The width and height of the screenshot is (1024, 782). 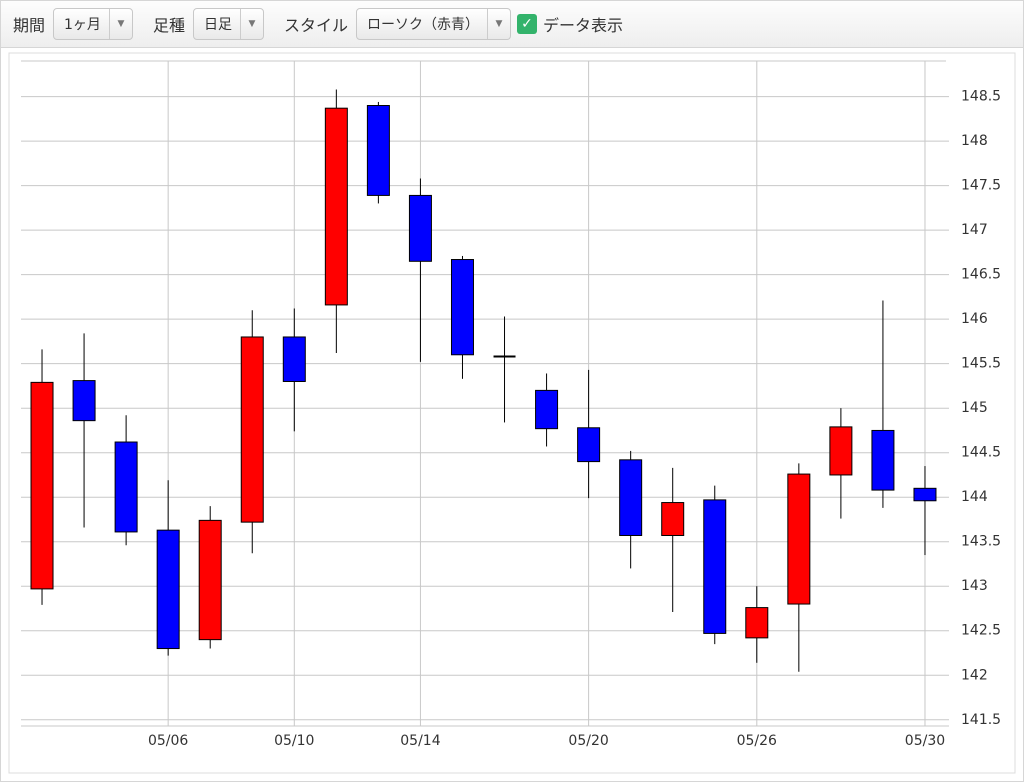 What do you see at coordinates (974, 497) in the screenshot?
I see `y-tick-label: 144` at bounding box center [974, 497].